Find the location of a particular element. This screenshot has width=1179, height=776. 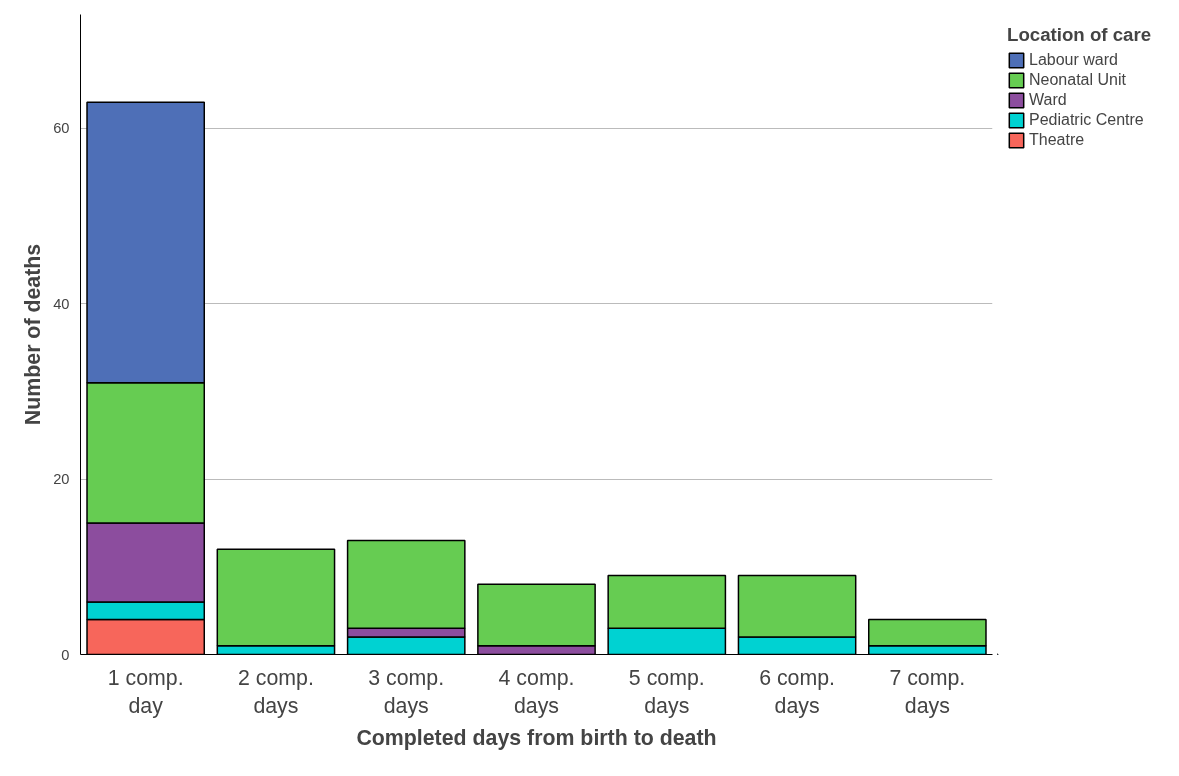

legend-label: Pediatric Centre is located at coordinates (1086, 120).